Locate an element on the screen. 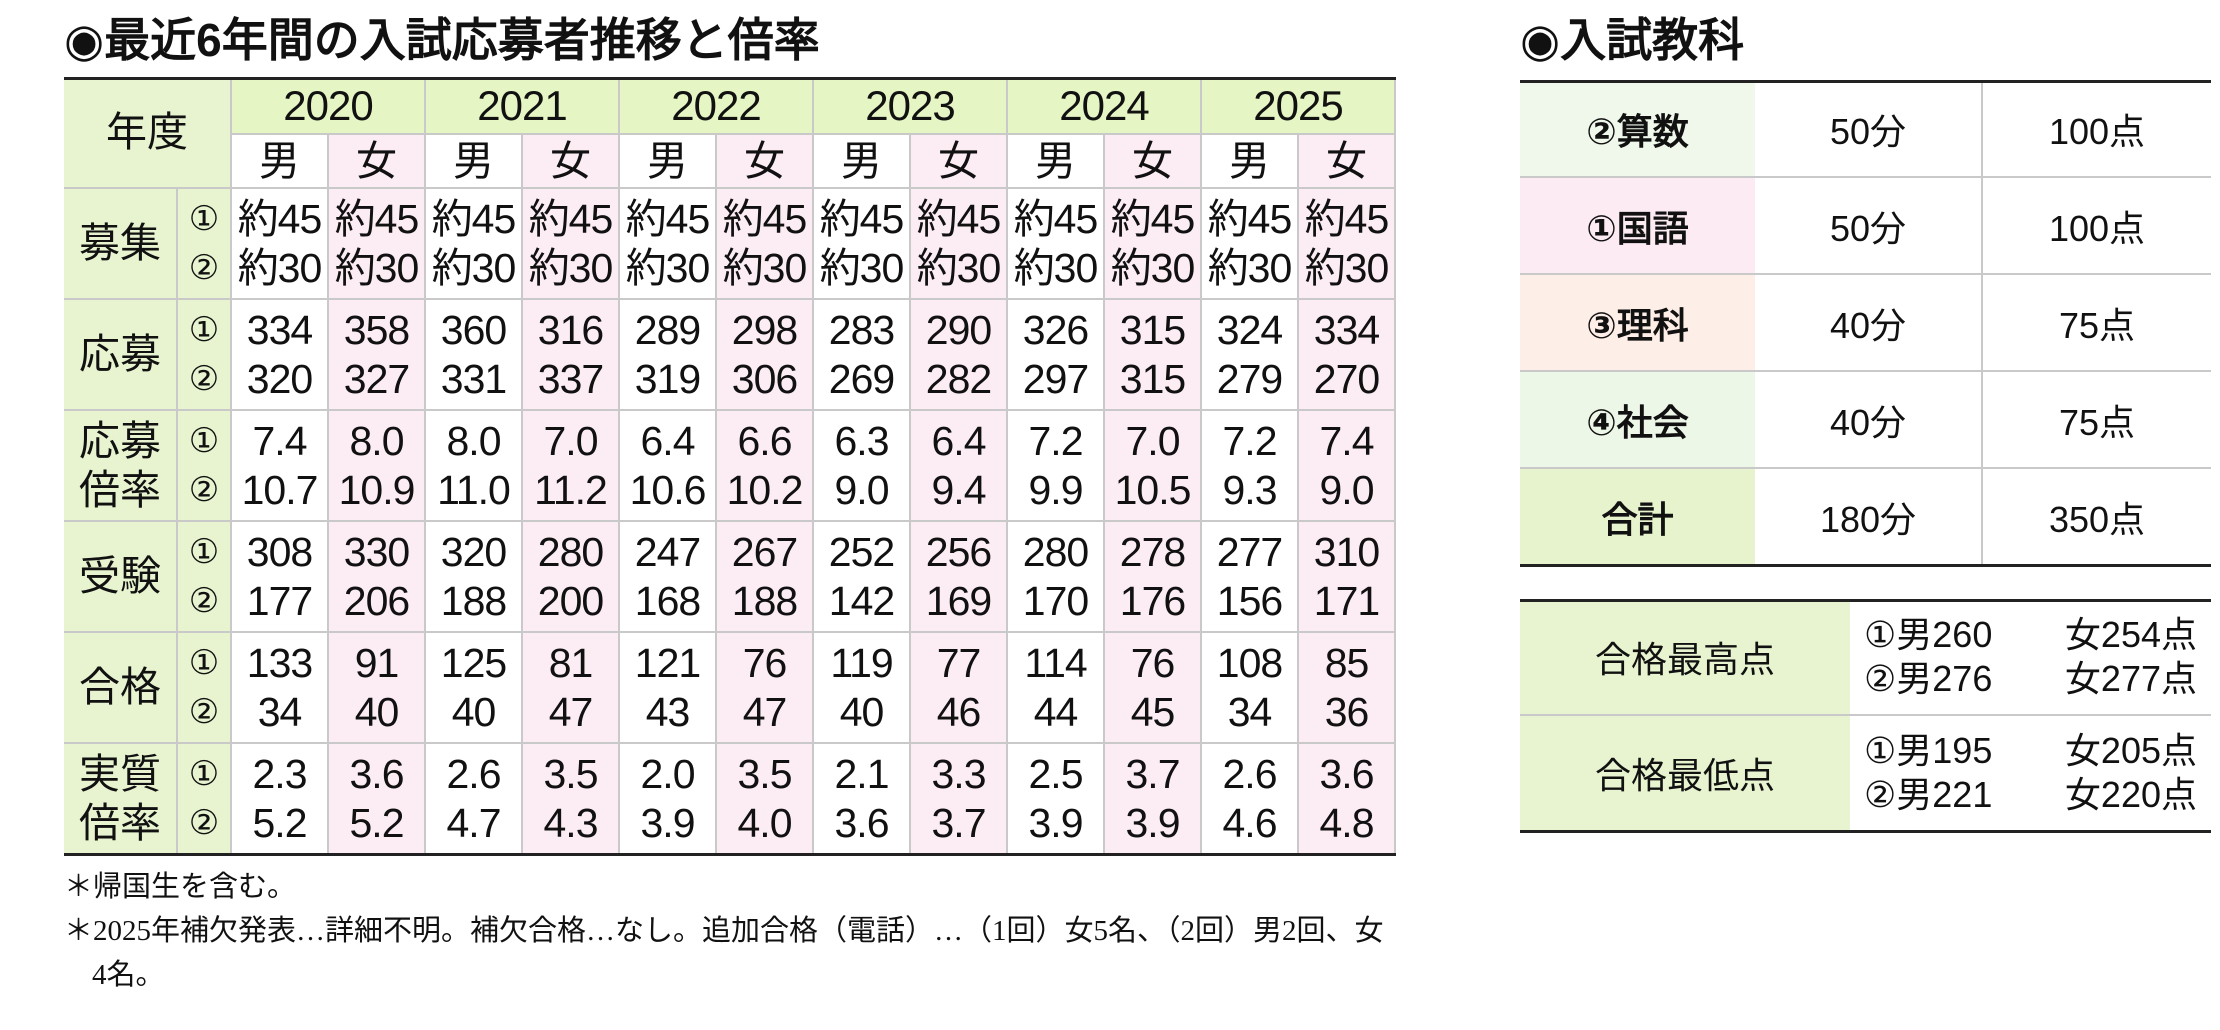  data-value: 46 is located at coordinates (959, 711).